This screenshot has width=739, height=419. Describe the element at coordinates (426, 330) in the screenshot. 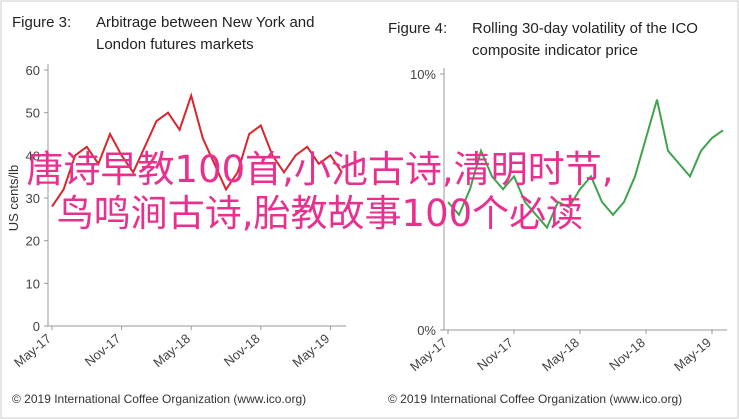

I see `y-tick-label: 0%` at that location.